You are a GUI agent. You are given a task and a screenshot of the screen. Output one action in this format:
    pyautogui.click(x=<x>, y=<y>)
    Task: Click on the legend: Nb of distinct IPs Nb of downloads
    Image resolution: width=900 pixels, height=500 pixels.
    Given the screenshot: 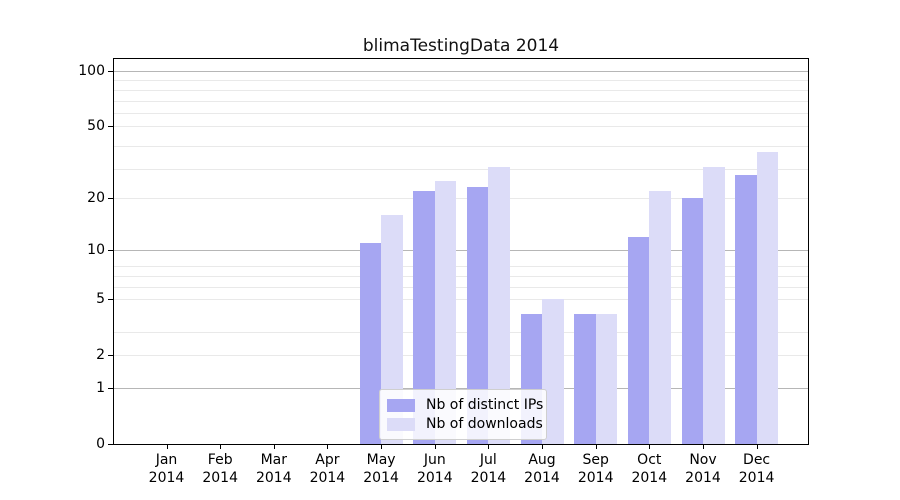 What is the action you would take?
    pyautogui.click(x=463, y=414)
    